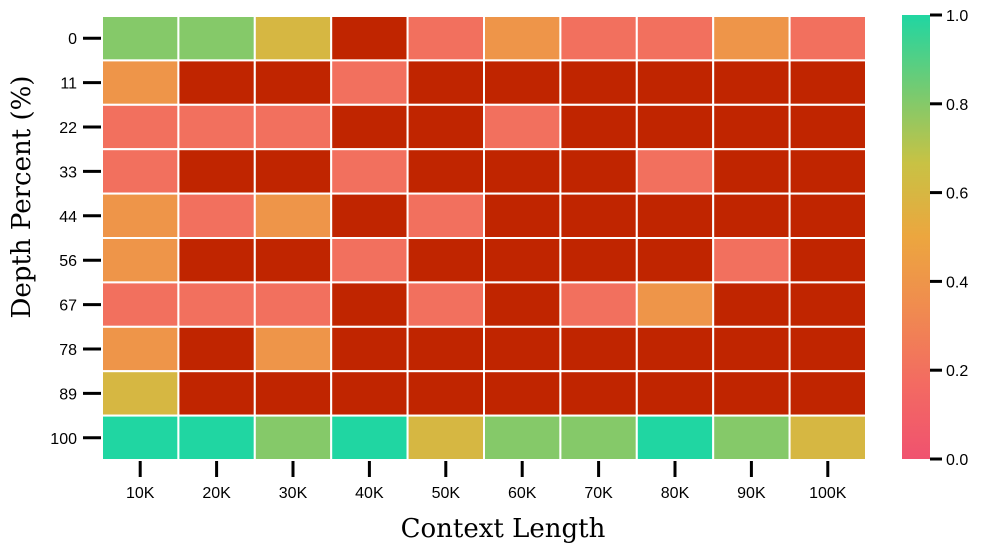 This screenshot has width=997, height=546. Describe the element at coordinates (503, 529) in the screenshot. I see `x-axis-title: Context Length` at that location.